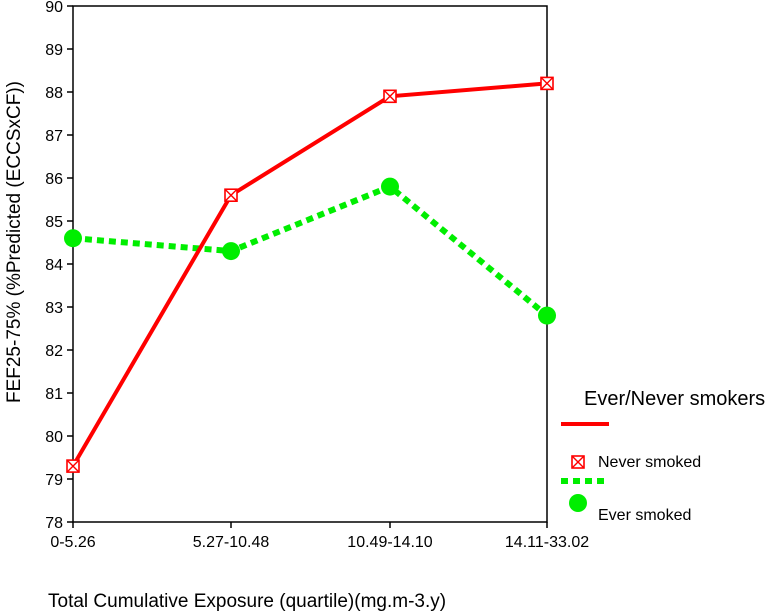 The width and height of the screenshot is (779, 614). I want to click on y-tick-label: 79, so click(54, 480).